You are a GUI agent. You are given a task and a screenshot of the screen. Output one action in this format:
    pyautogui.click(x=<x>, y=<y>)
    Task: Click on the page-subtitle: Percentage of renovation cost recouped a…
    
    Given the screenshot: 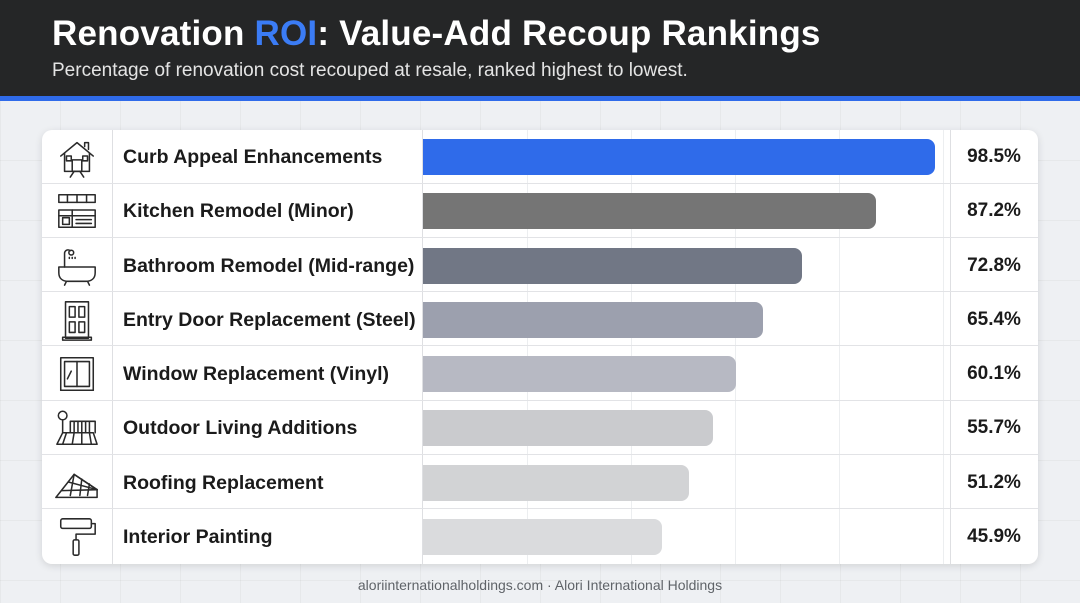 What is the action you would take?
    pyautogui.click(x=370, y=70)
    